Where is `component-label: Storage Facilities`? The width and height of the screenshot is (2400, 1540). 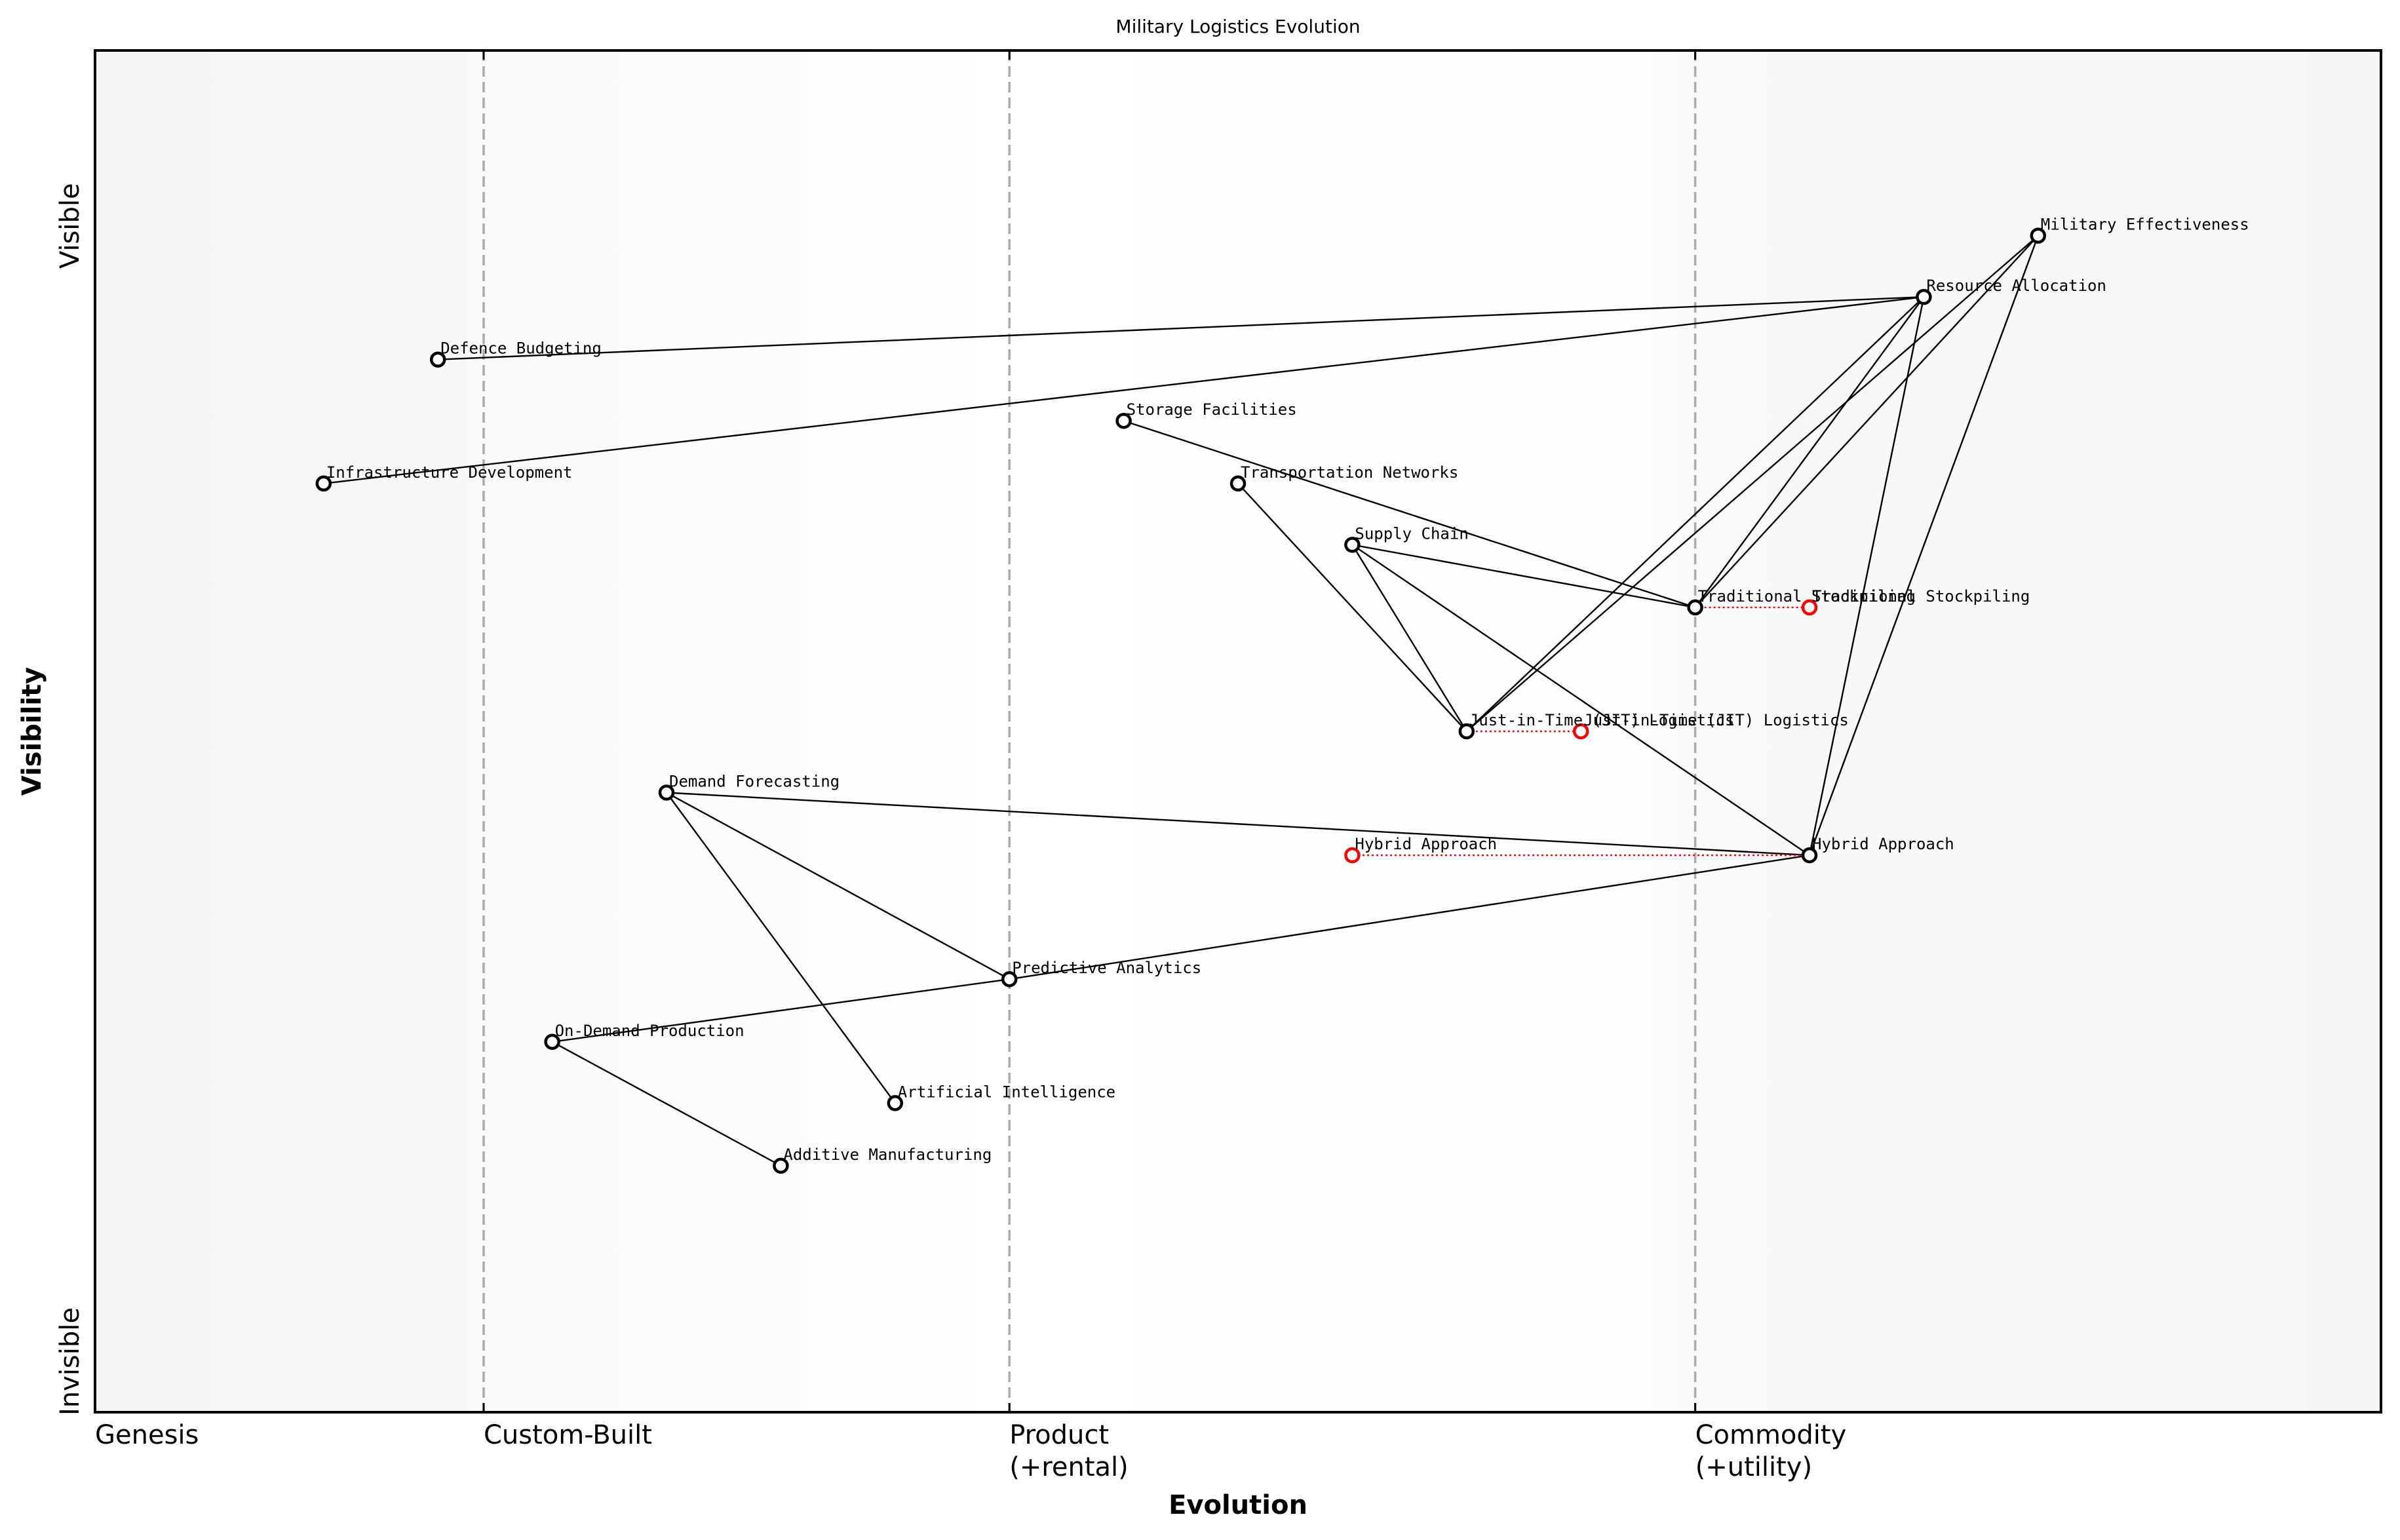 component-label: Storage Facilities is located at coordinates (1212, 409).